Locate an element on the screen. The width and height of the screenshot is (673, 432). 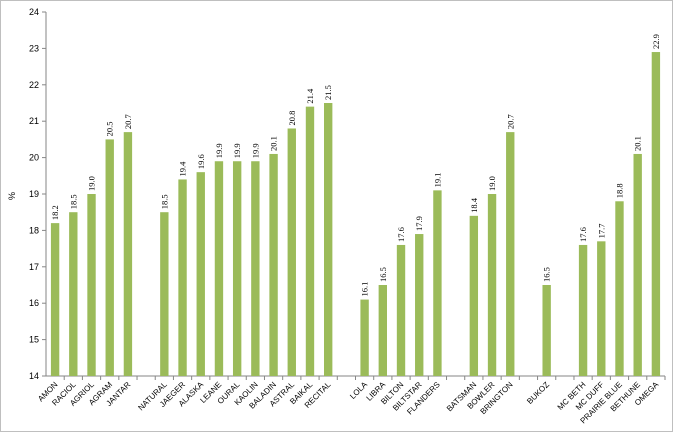
y-tick-label: 17 is located at coordinates (34, 267).